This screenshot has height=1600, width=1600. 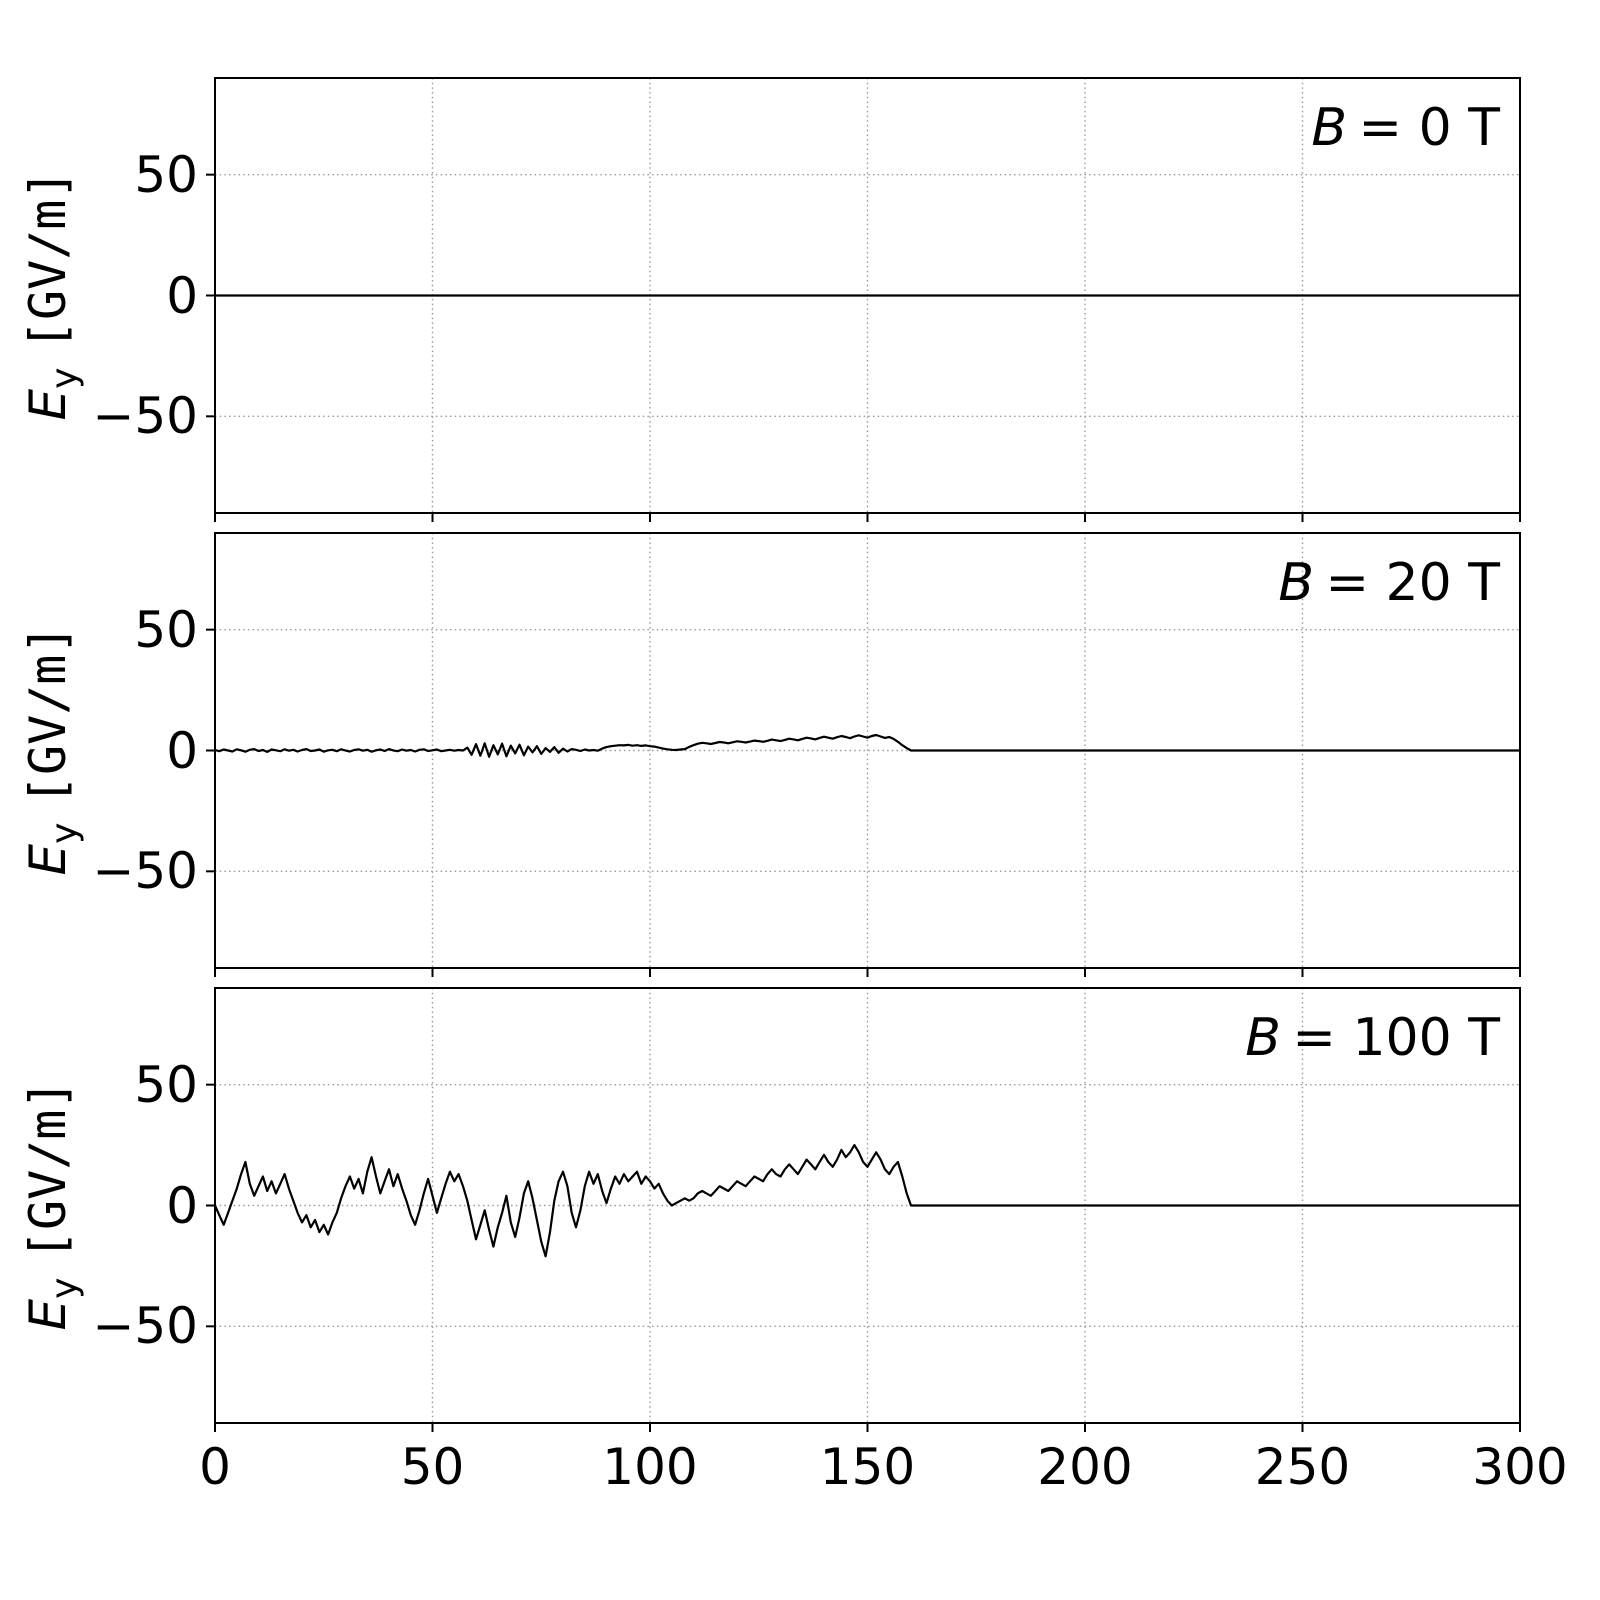 I want to click on xtick-label: 300, so click(x=1520, y=1467).